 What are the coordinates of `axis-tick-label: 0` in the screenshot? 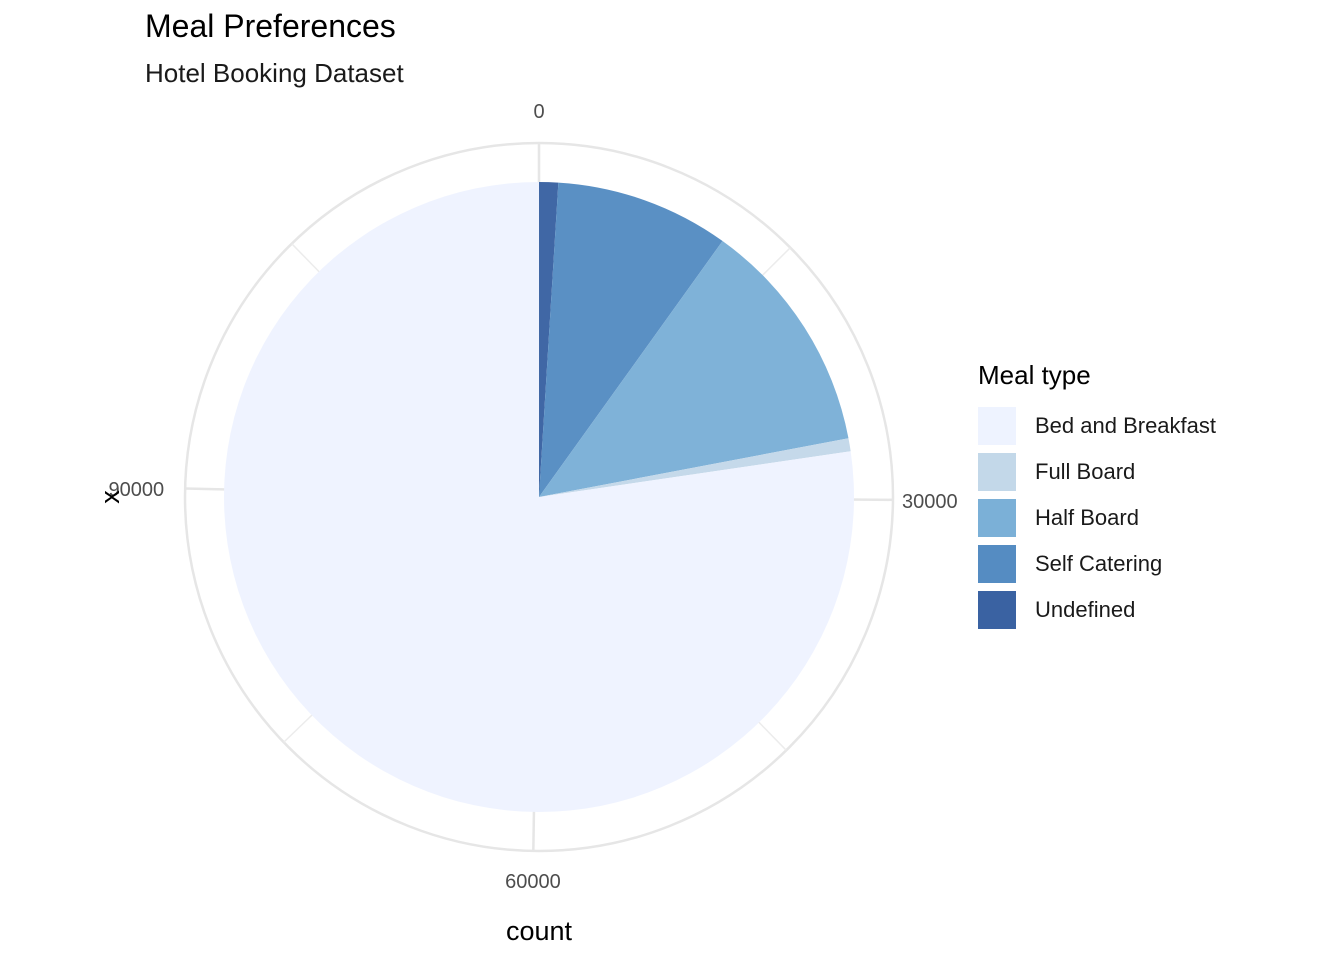 It's located at (538, 112).